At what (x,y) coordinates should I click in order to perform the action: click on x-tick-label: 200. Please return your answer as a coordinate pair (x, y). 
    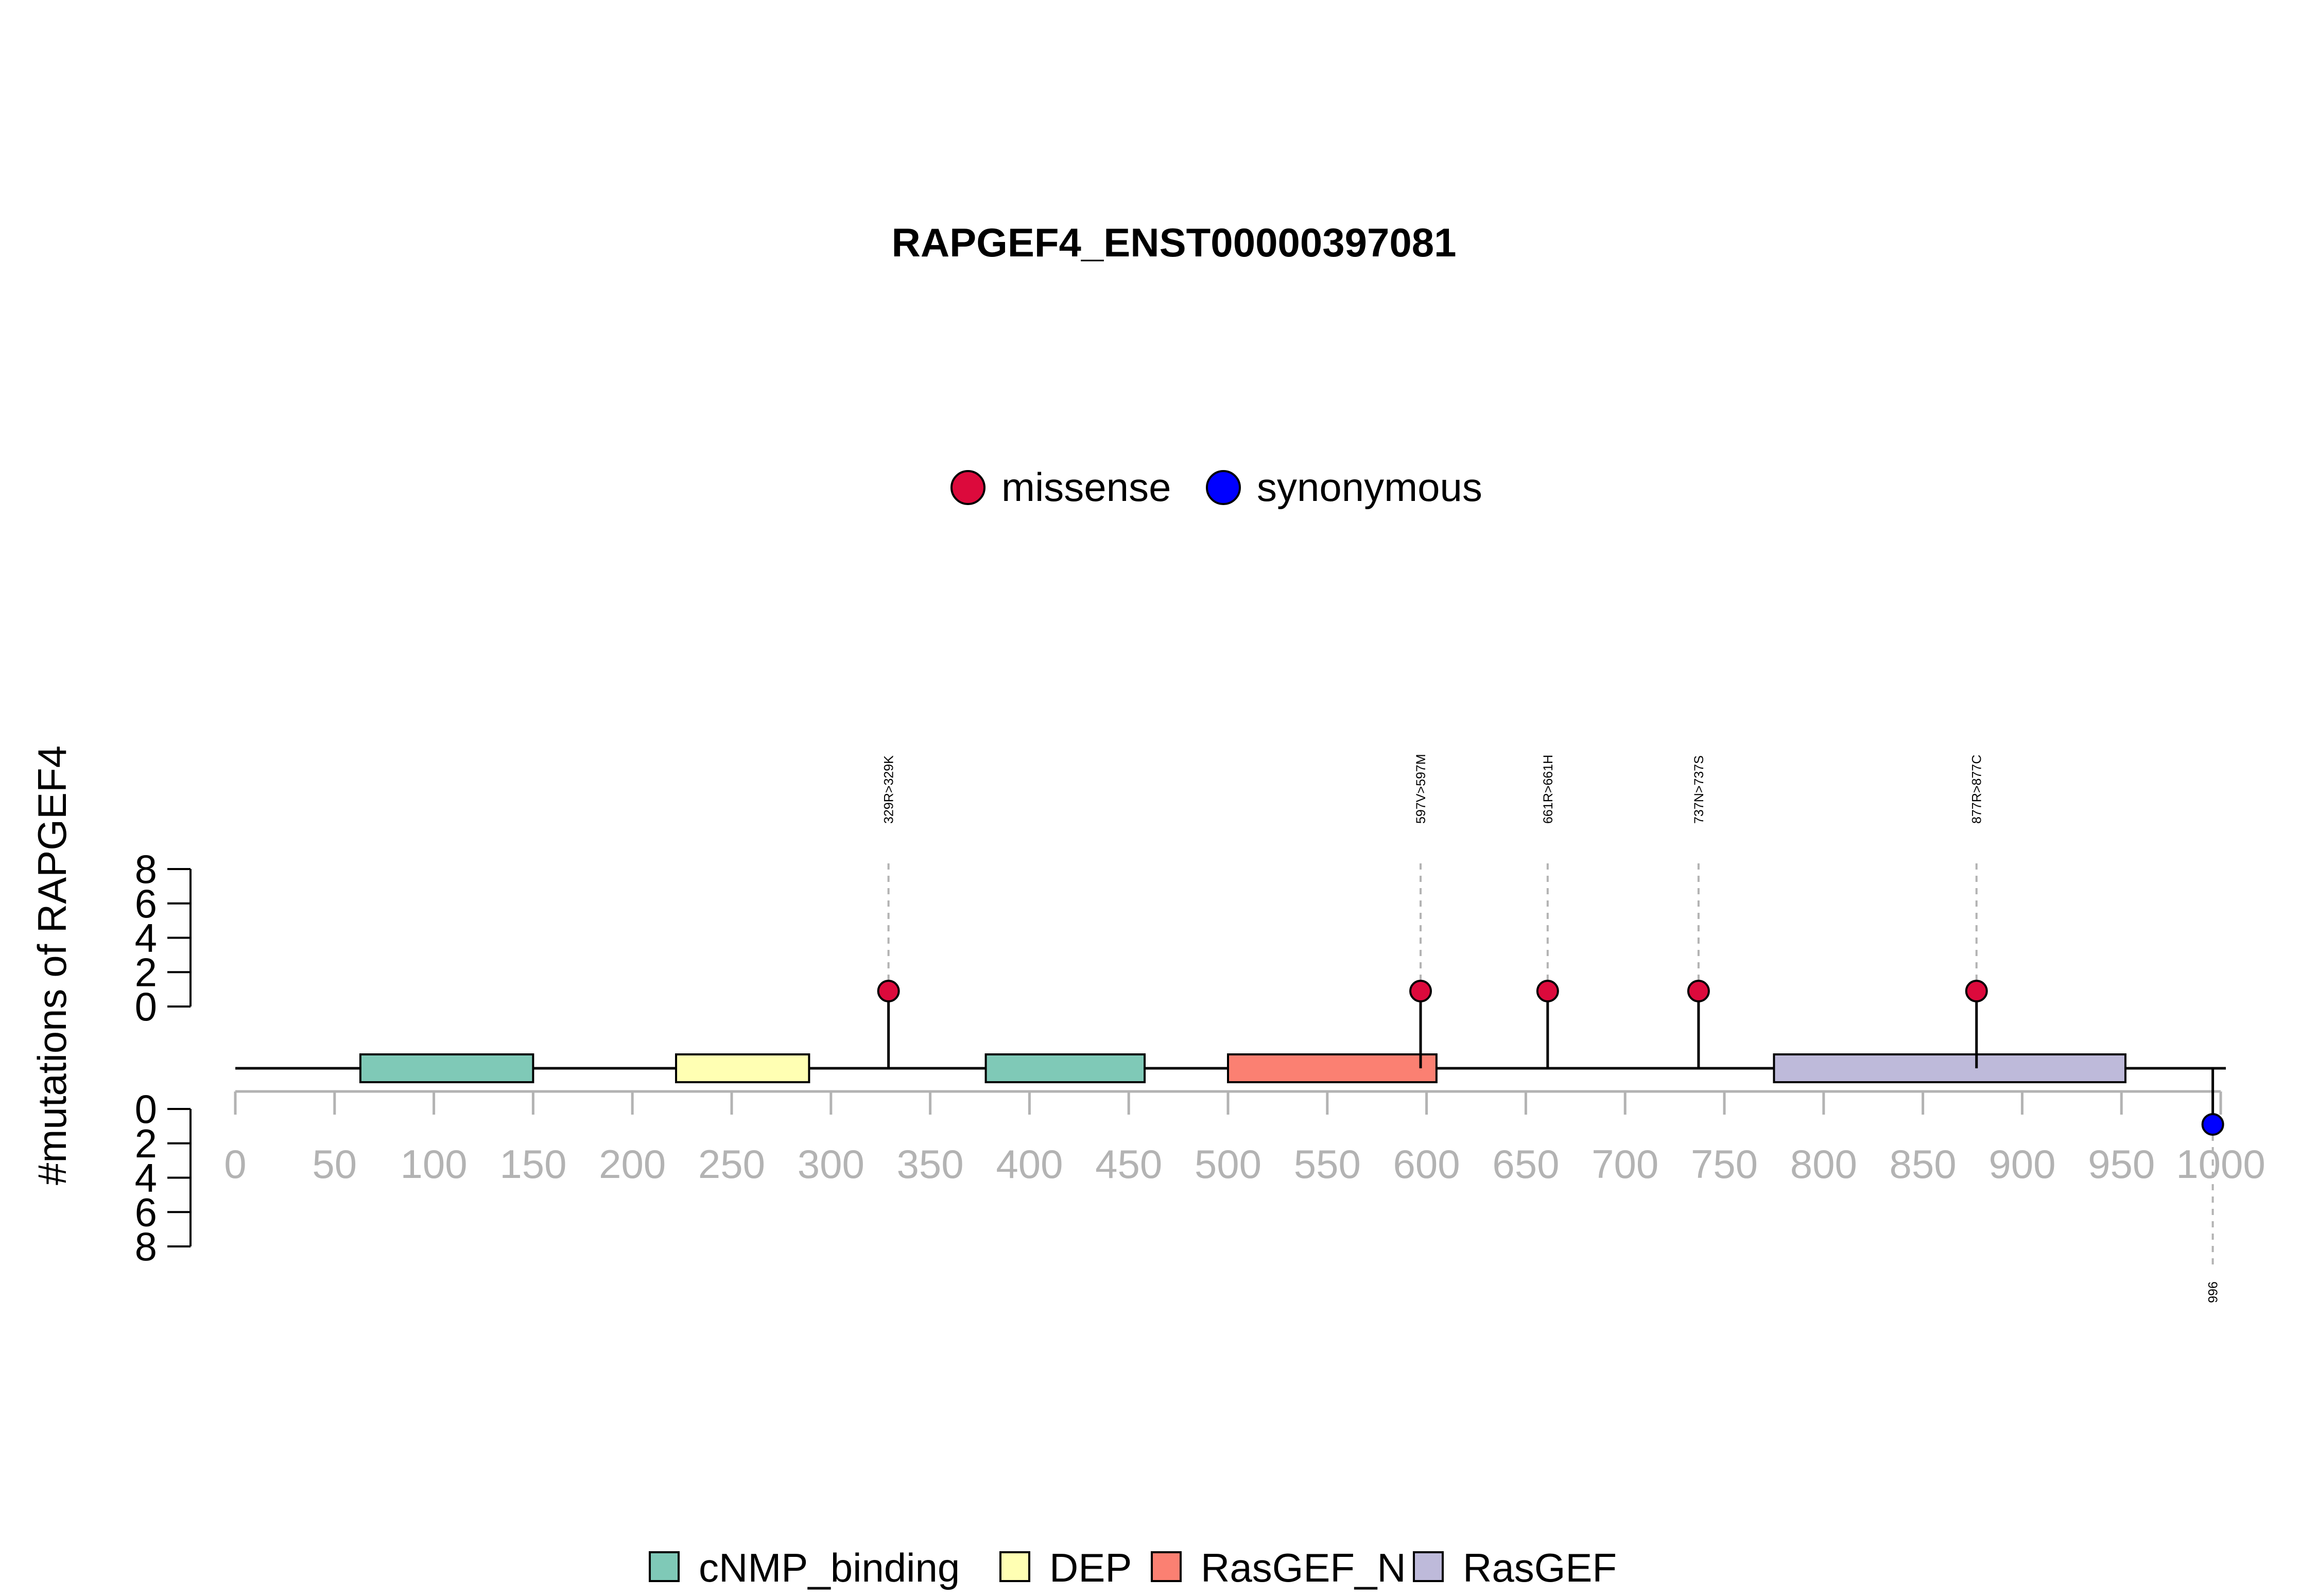
    Looking at the image, I should click on (632, 1164).